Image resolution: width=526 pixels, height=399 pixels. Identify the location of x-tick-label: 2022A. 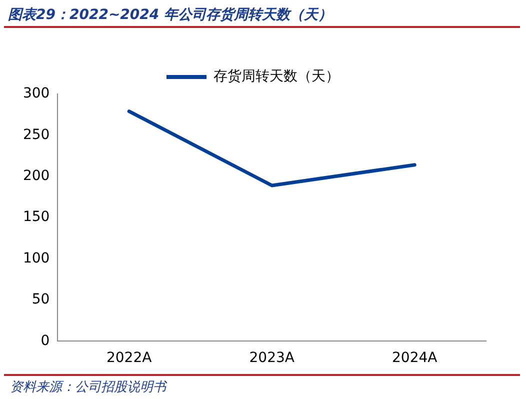
(129, 358).